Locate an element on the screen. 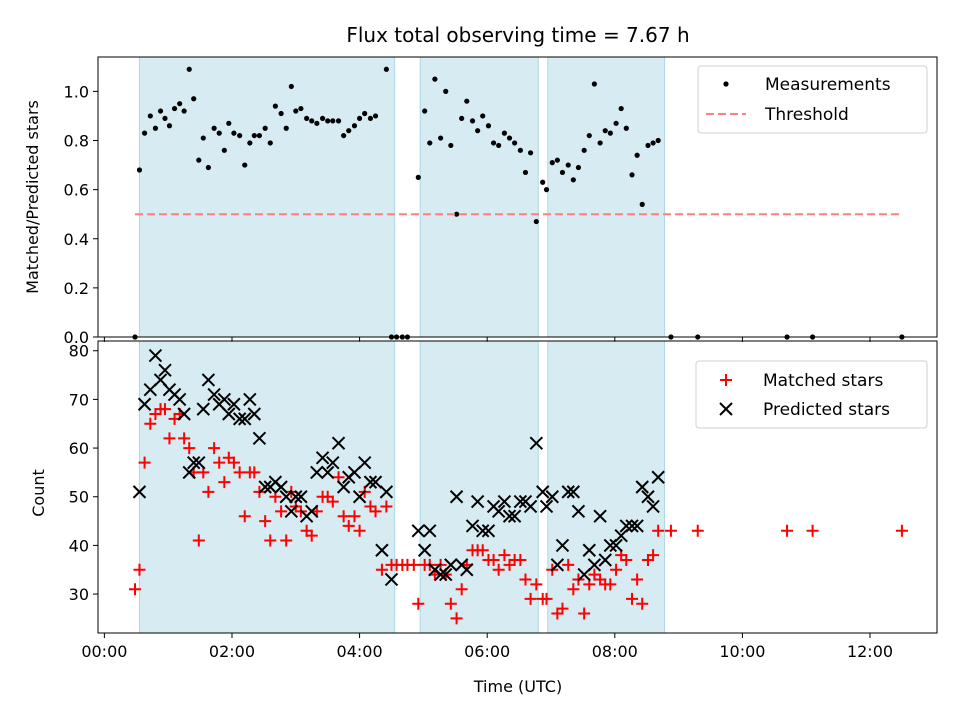 The width and height of the screenshot is (960, 720). legend-matched-marker is located at coordinates (726, 380).